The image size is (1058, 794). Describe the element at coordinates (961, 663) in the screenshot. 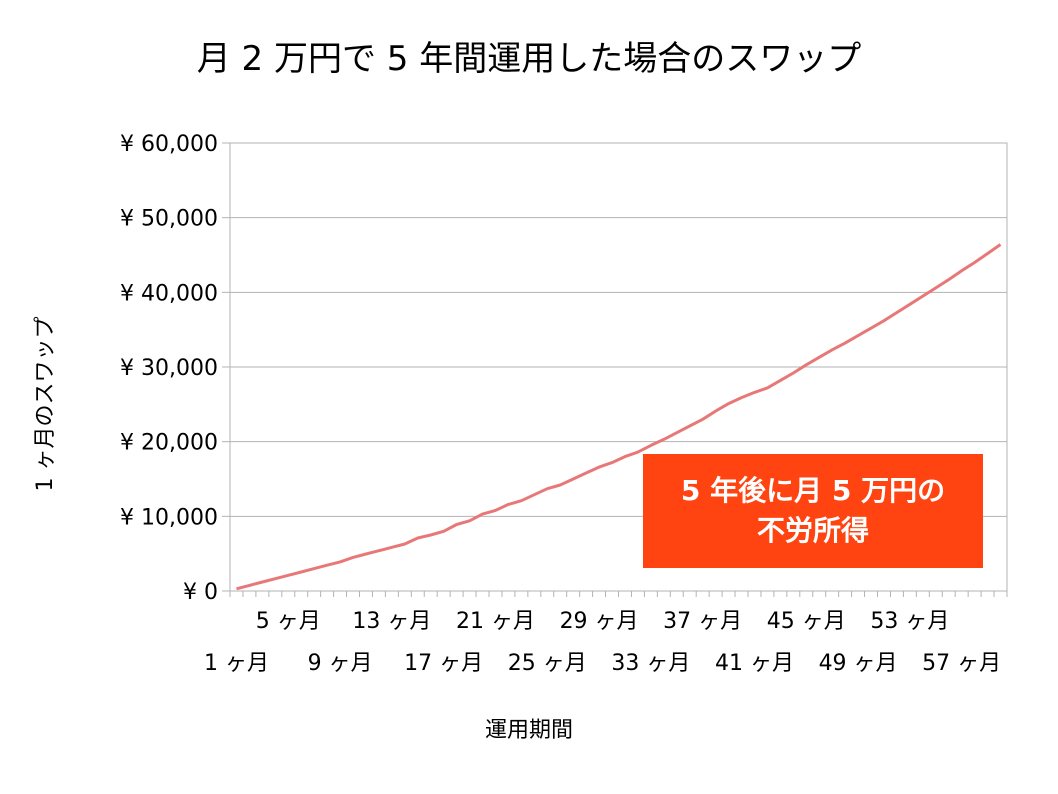

I see `x-tick-label: 57 ヶ月` at that location.